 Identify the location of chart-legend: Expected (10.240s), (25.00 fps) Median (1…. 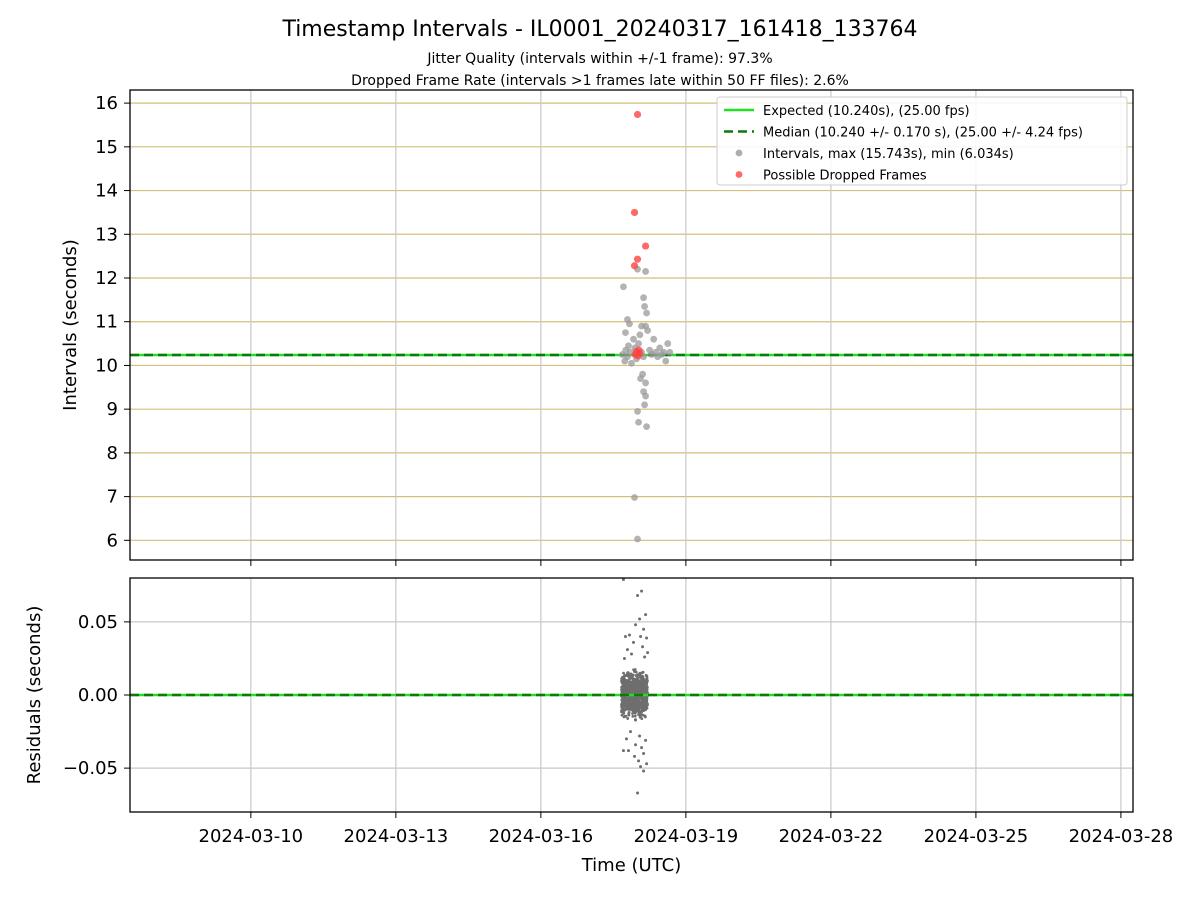
(922, 141).